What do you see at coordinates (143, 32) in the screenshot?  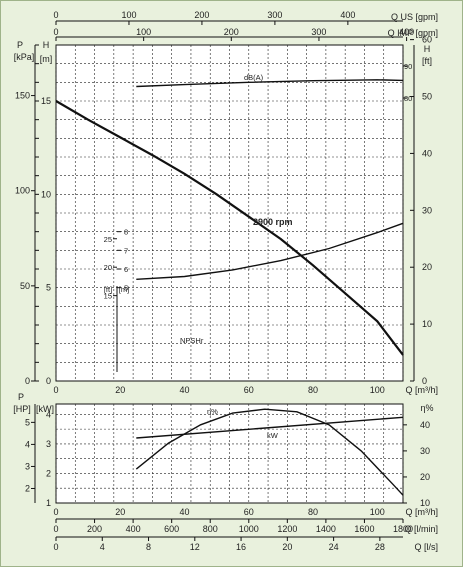 I see `imp-gpm-tick-label: 100` at bounding box center [143, 32].